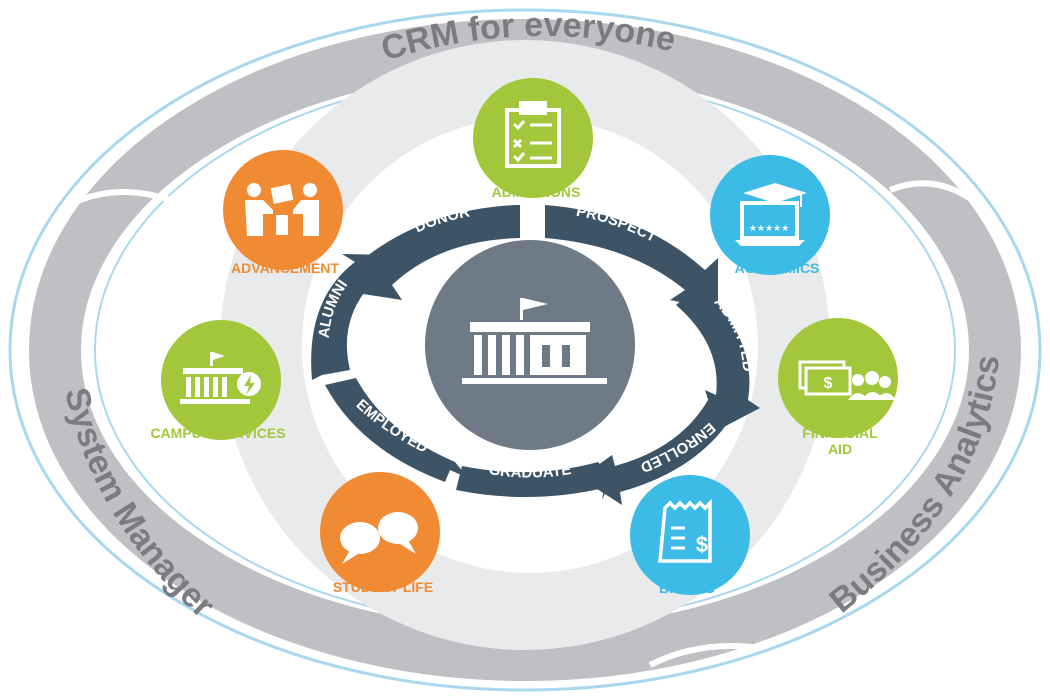 This screenshot has width=1050, height=700. What do you see at coordinates (631, 257) in the screenshot?
I see `cycle-arrow-prospect` at bounding box center [631, 257].